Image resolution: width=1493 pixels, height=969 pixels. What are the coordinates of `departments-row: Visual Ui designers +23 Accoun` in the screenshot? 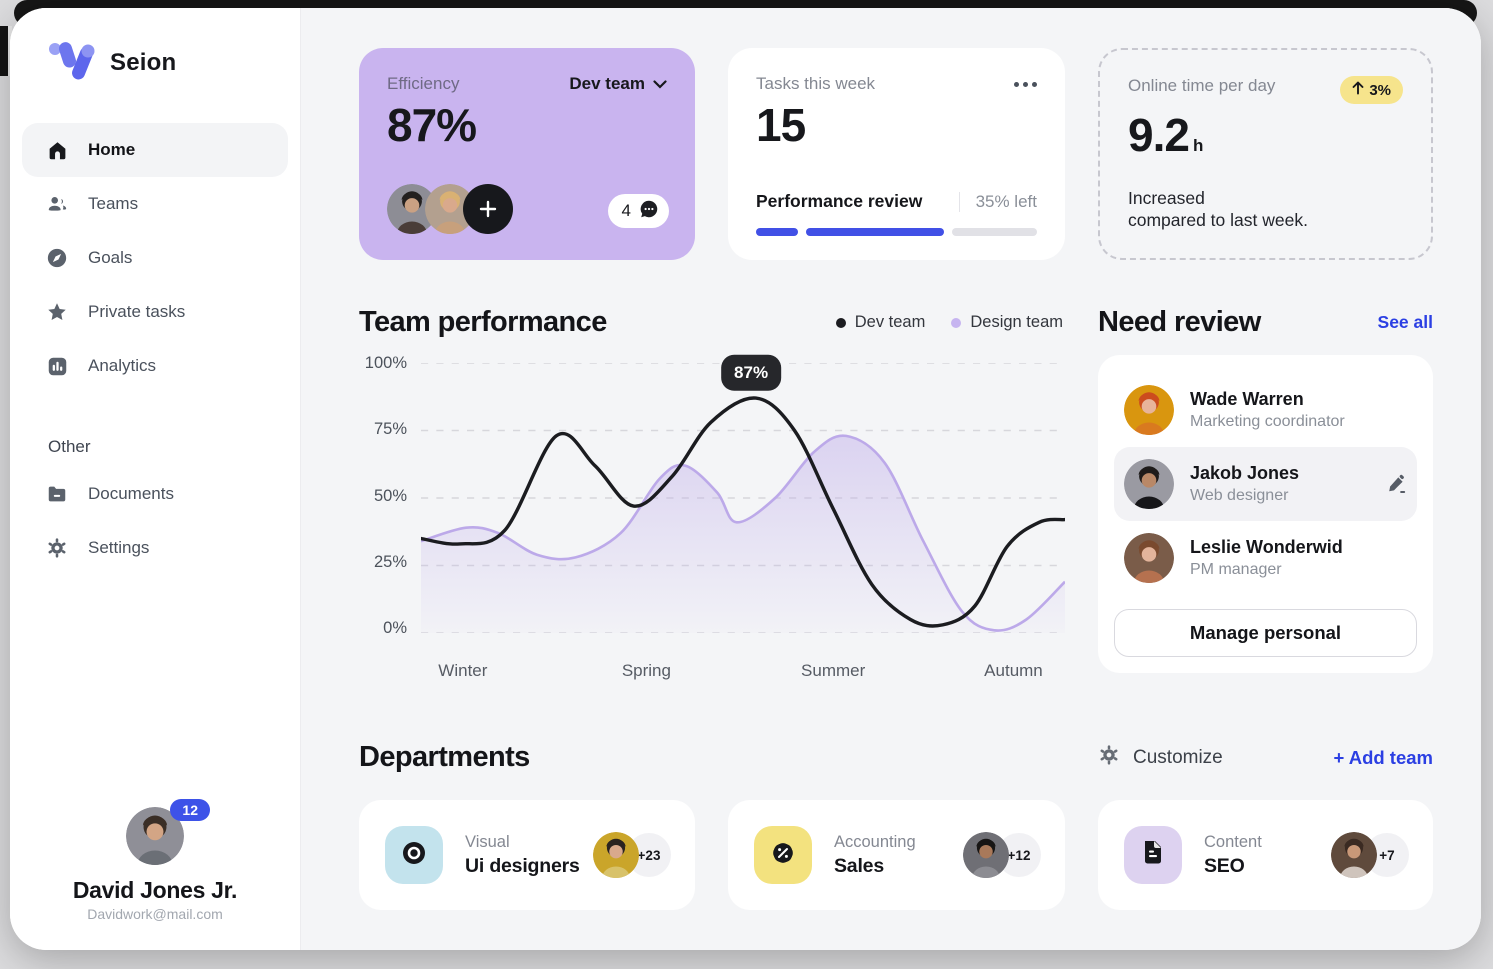 It's located at (891, 842).